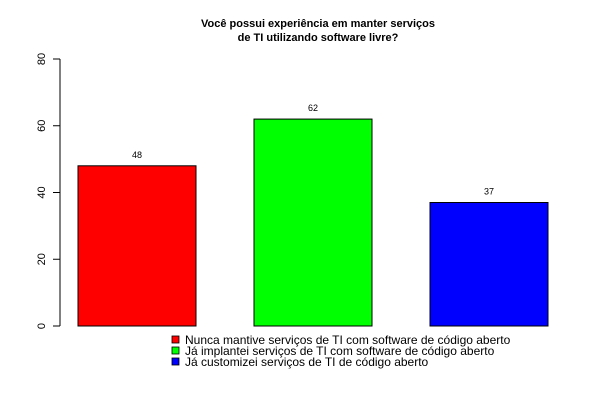 The image size is (600, 400). Describe the element at coordinates (489, 192) in the screenshot. I see `data-label: 37` at that location.